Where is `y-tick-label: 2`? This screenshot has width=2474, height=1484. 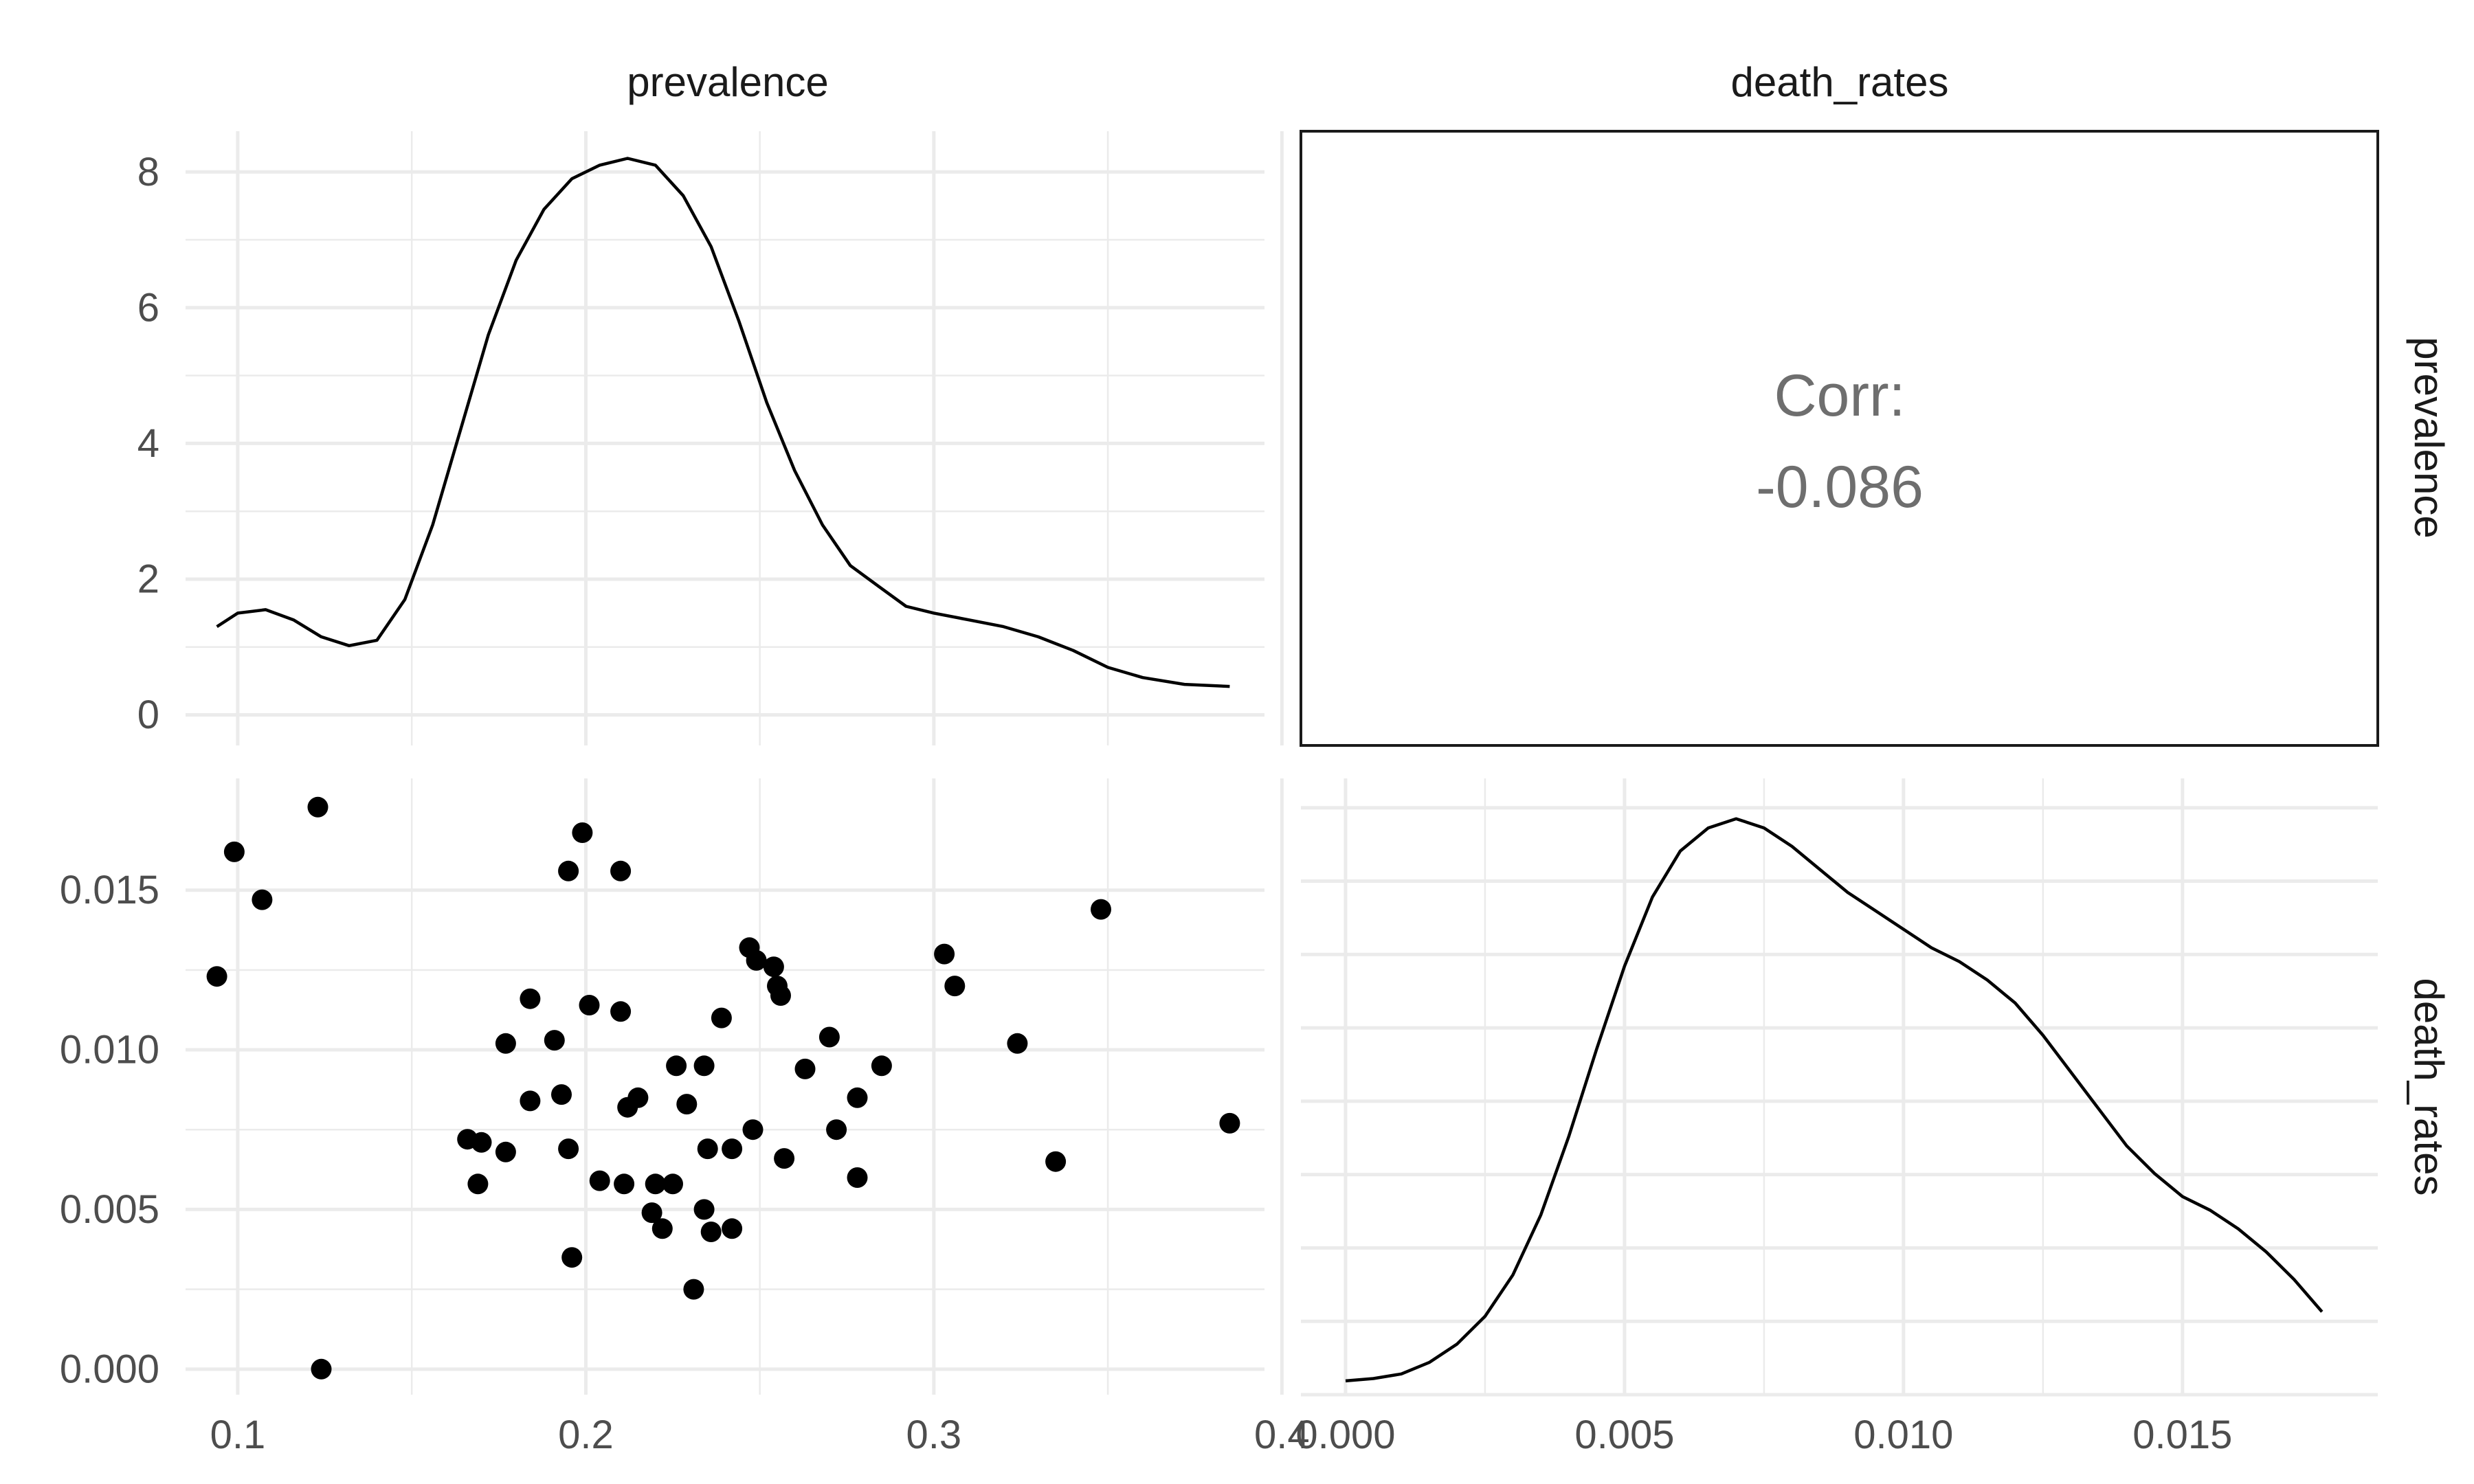 y-tick-label: 2 is located at coordinates (148, 578).